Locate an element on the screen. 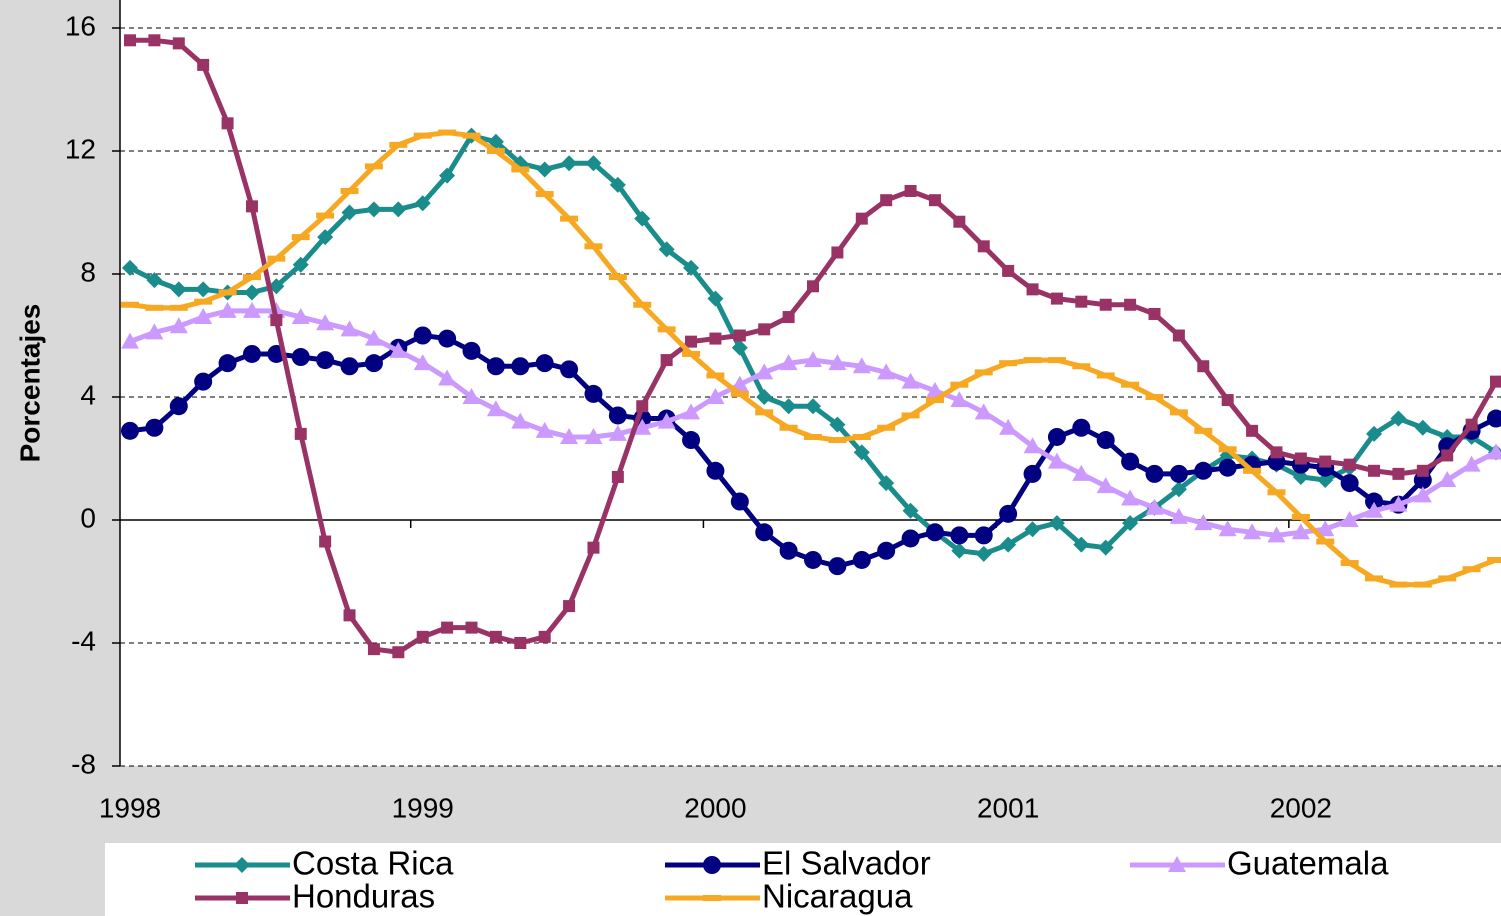 The width and height of the screenshot is (1501, 916). y-tick-label: 8 is located at coordinates (88, 271).